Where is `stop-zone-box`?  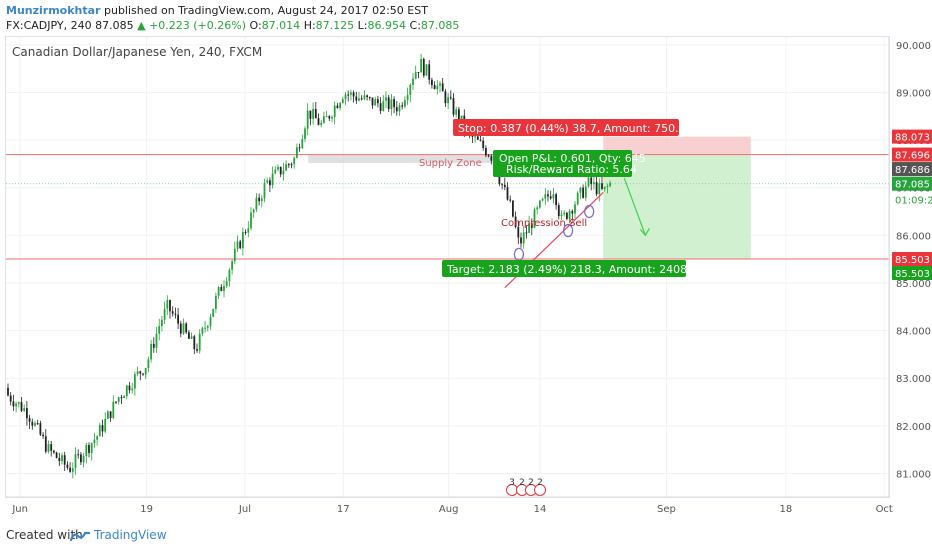 stop-zone-box is located at coordinates (677, 146).